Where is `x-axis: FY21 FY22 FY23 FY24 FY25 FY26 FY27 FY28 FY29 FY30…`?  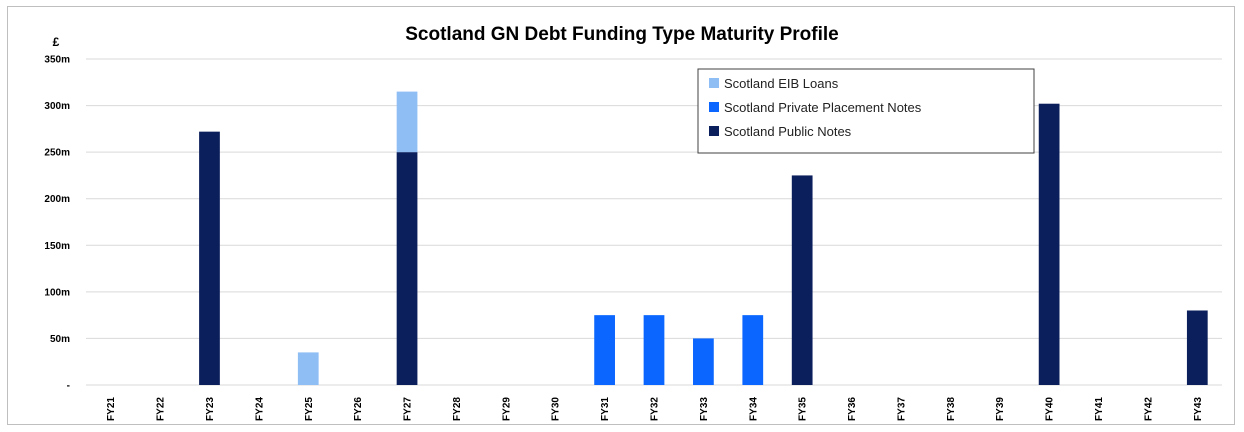 x-axis: FY21 FY22 FY23 FY24 FY25 FY26 FY27 FY28 FY29 FY30… is located at coordinates (655, 409).